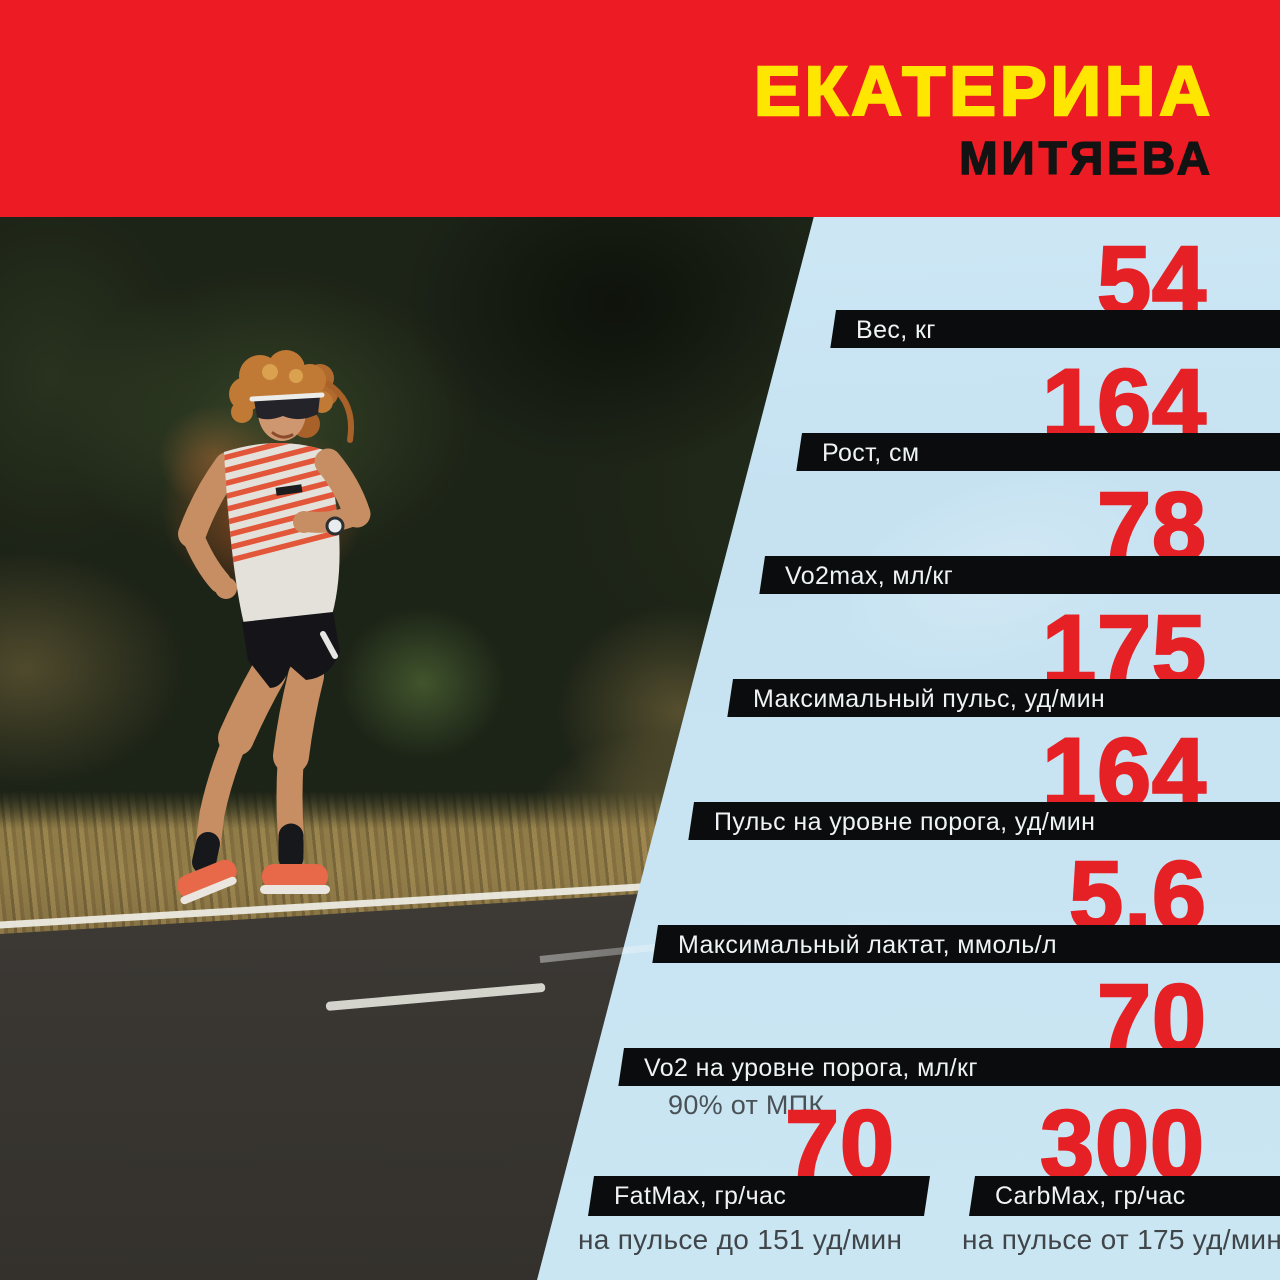  I want to click on stat-row: 78 Vo2max, мл/кг, so click(640, 535).